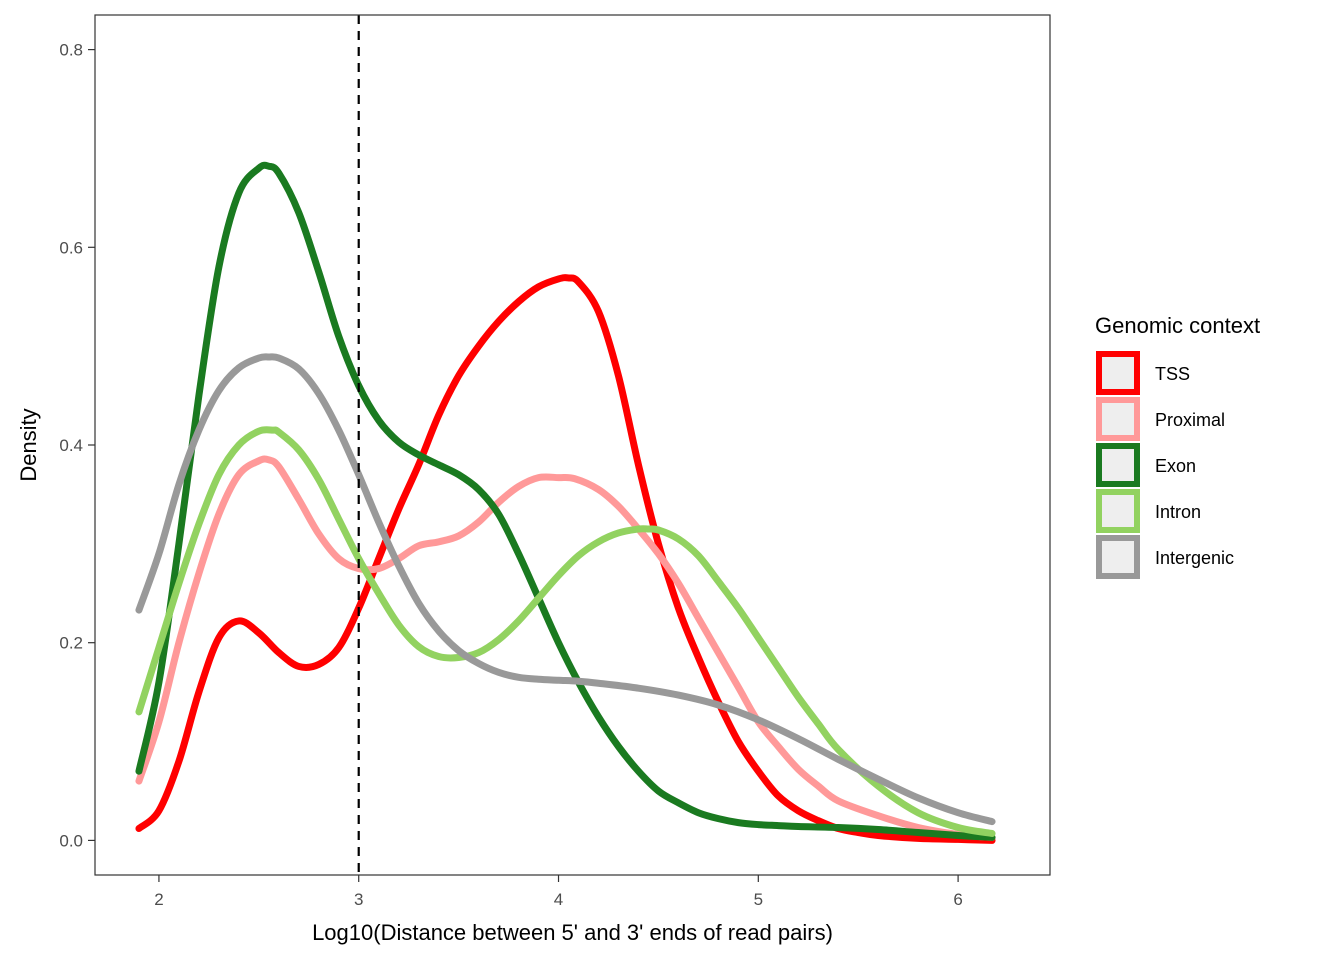 The image size is (1344, 960). Describe the element at coordinates (158, 899) in the screenshot. I see `x-tick-label: 2` at that location.